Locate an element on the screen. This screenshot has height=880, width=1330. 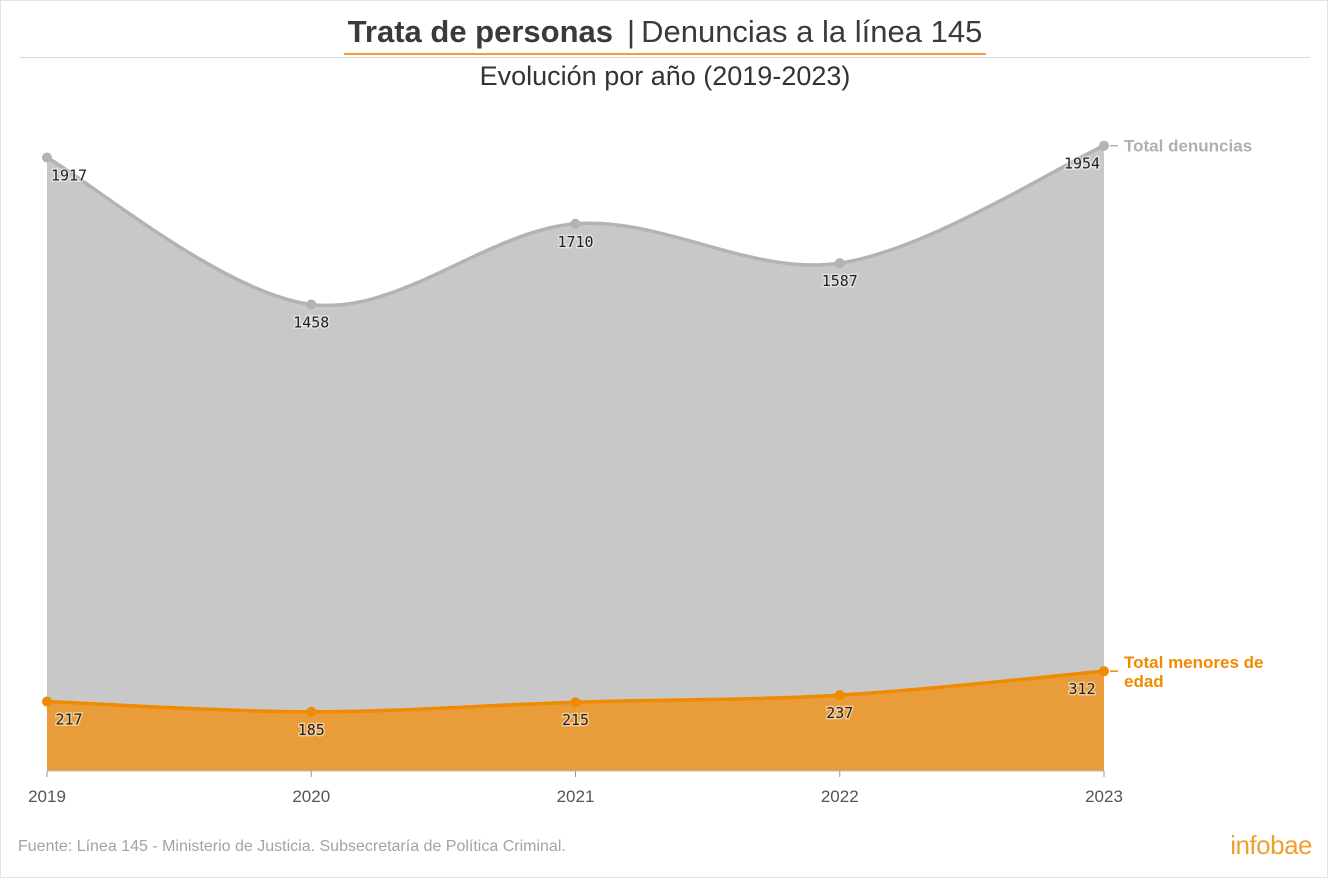
point-minors-2023 is located at coordinates (1104, 671).